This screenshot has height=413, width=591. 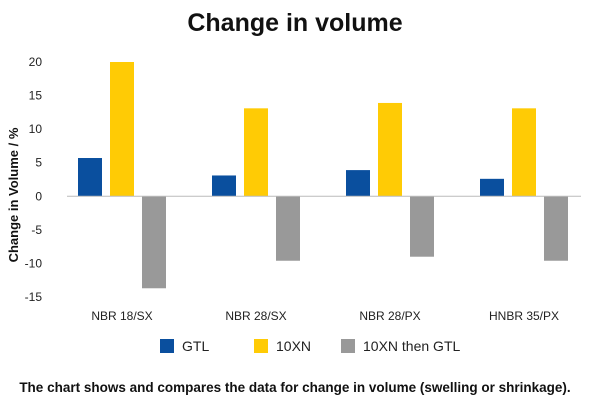 I want to click on y-tick-label: 5, so click(x=38, y=163).